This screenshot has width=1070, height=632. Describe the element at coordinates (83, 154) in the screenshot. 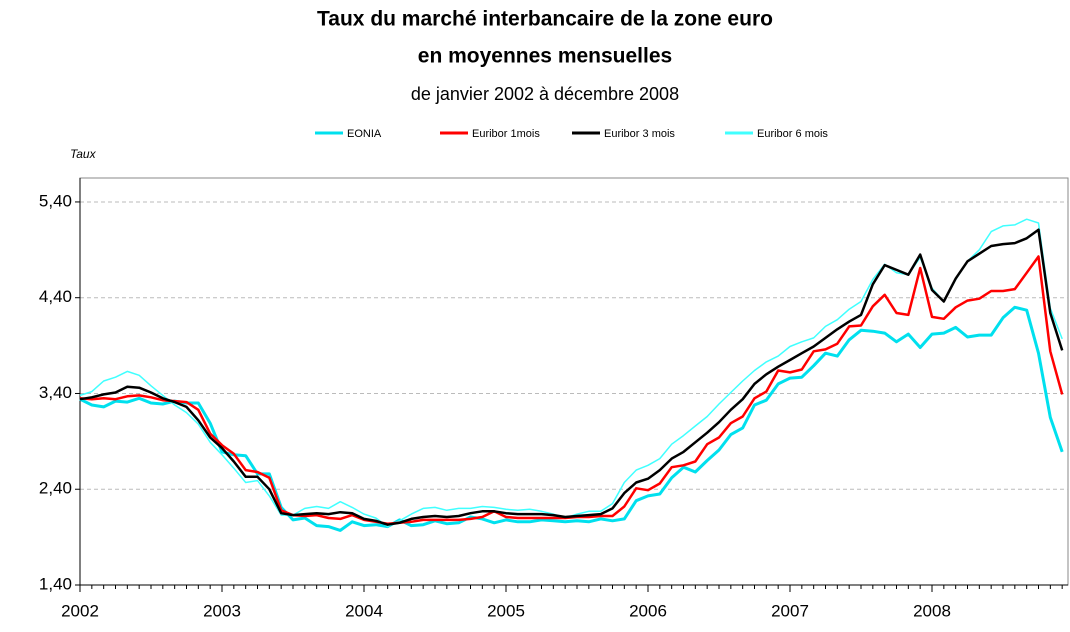

I see `y-axis-label: Taux` at that location.